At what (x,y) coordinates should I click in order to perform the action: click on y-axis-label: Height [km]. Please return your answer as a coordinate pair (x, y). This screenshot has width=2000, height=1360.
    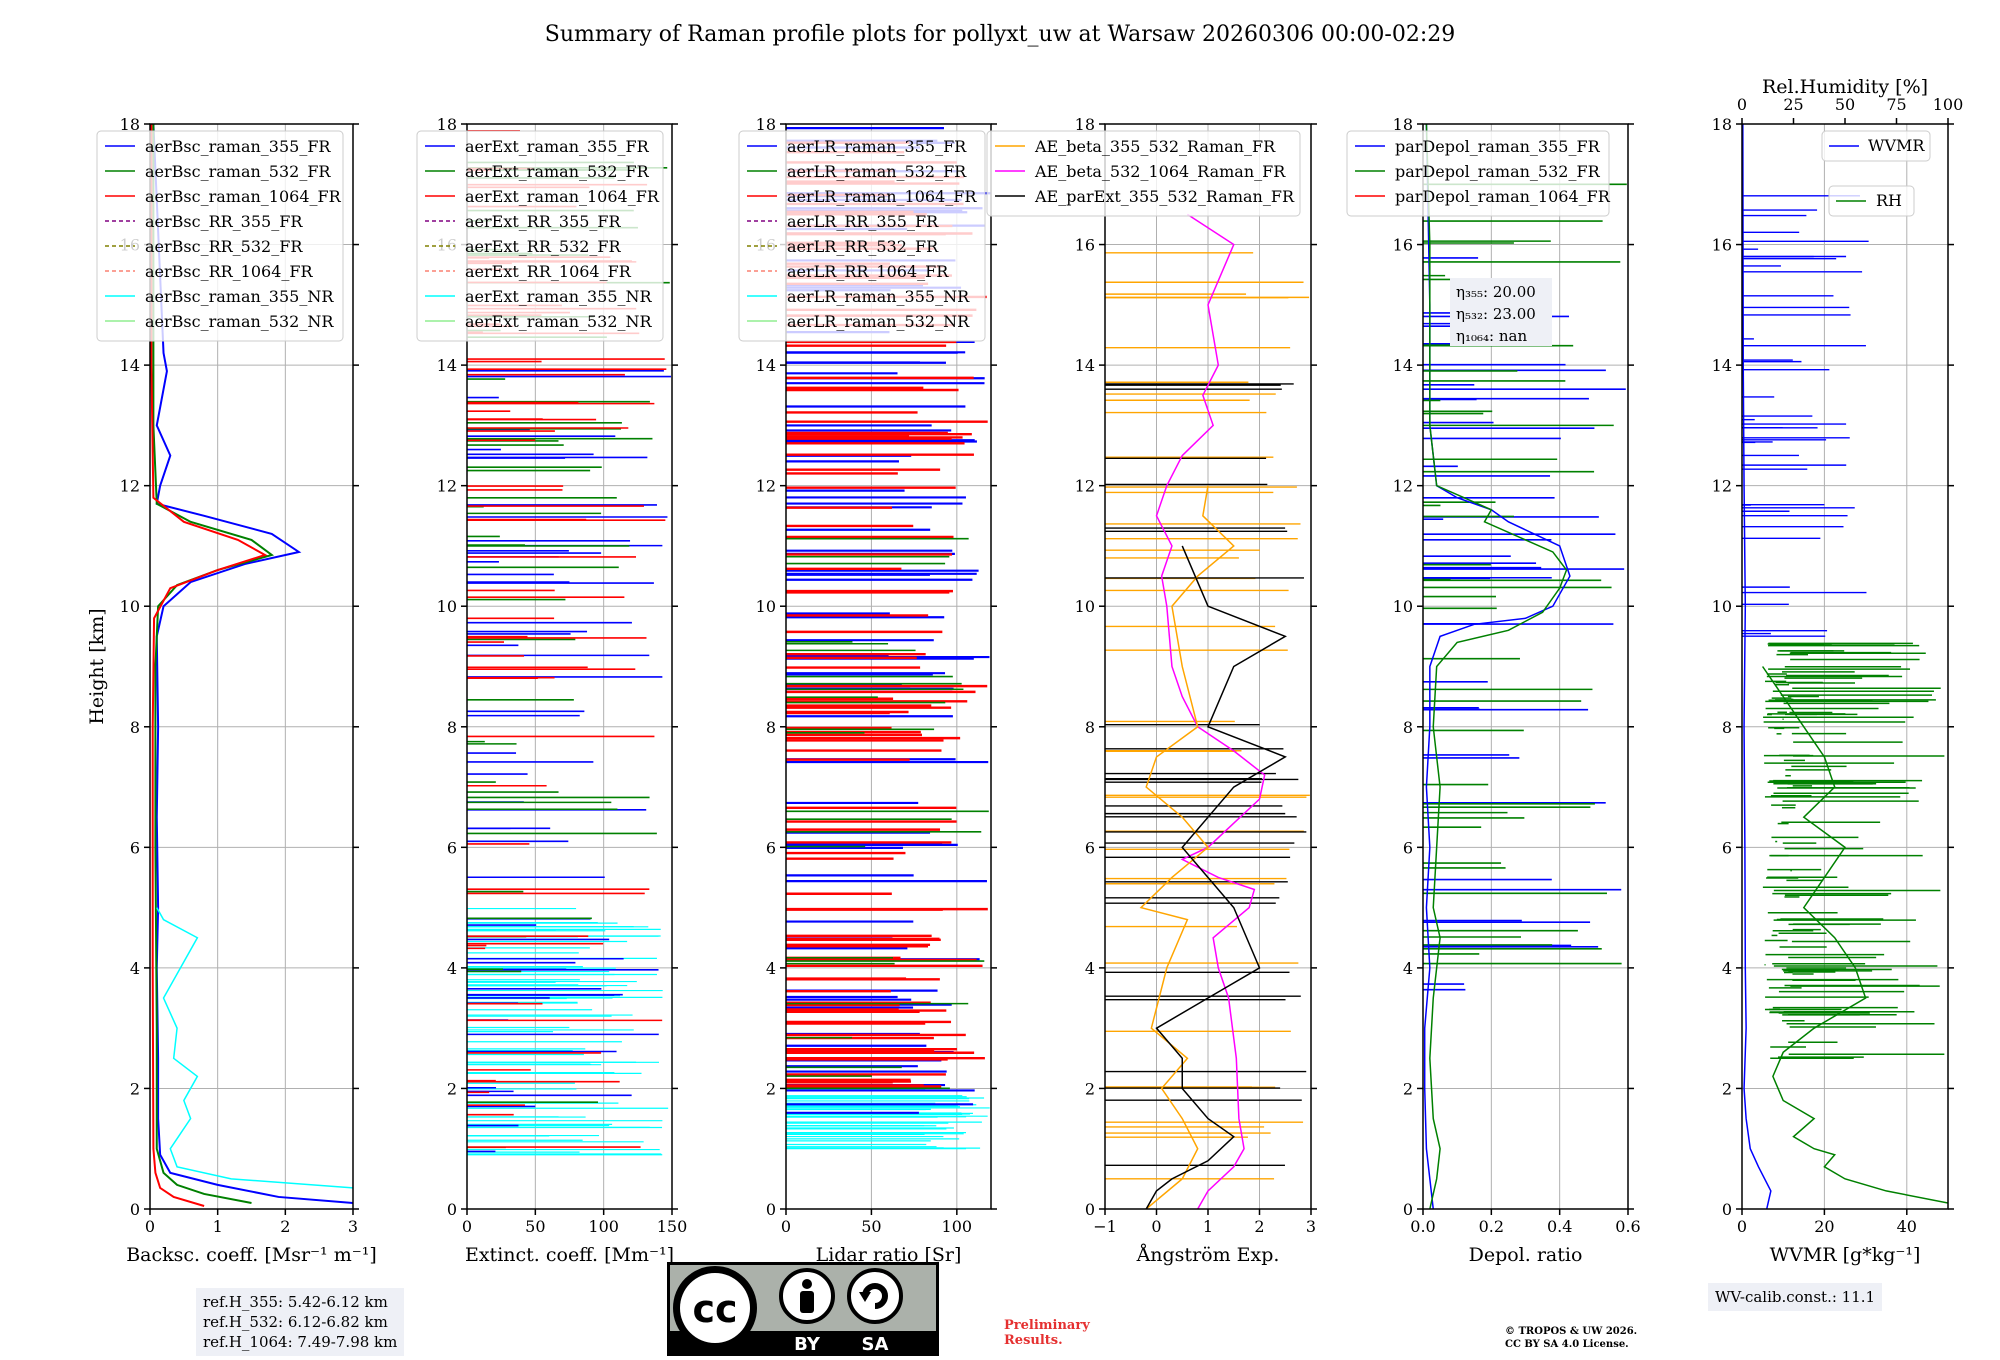
    Looking at the image, I should click on (97, 666).